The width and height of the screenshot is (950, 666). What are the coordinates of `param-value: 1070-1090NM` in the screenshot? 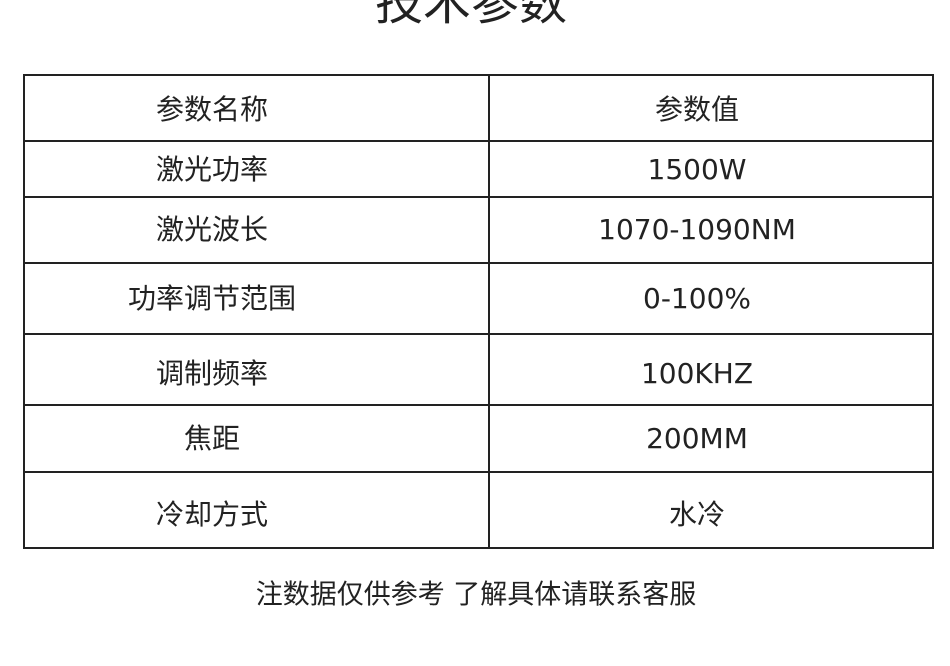 It's located at (697, 229).